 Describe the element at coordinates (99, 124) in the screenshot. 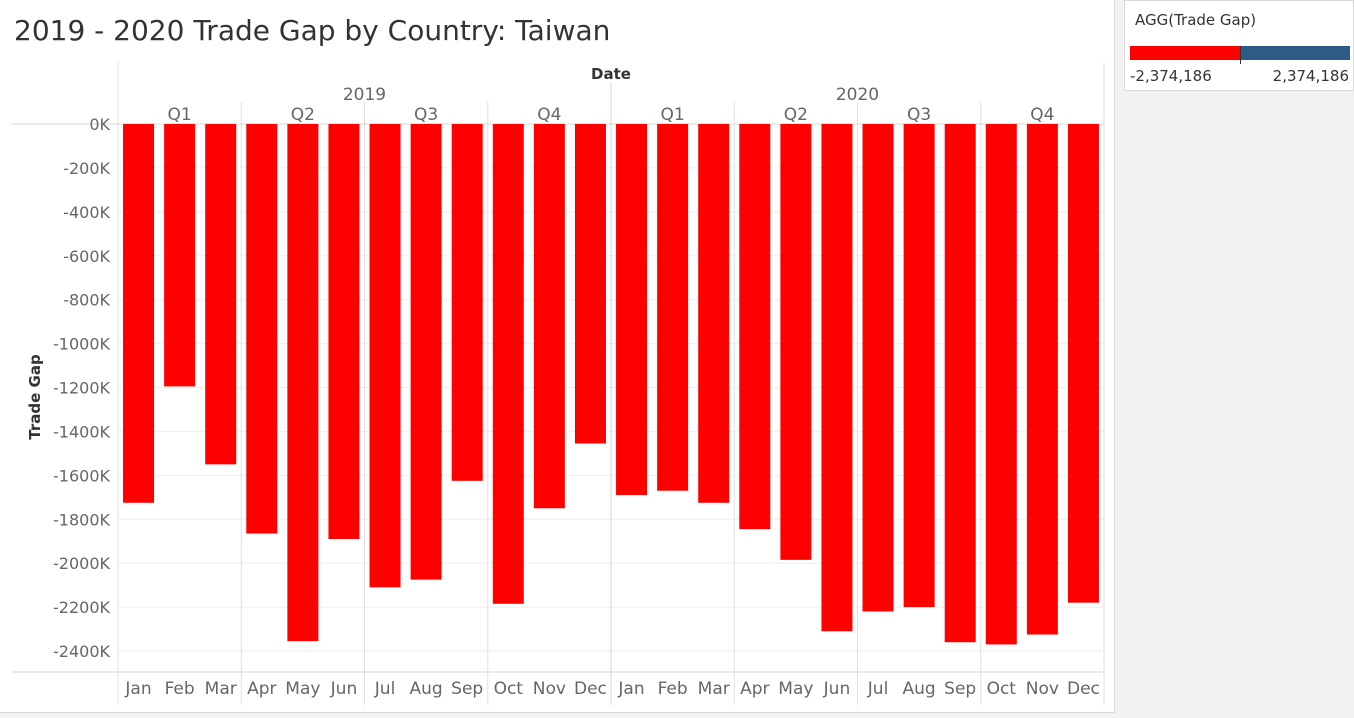

I see `y-tick-label: 0K` at that location.